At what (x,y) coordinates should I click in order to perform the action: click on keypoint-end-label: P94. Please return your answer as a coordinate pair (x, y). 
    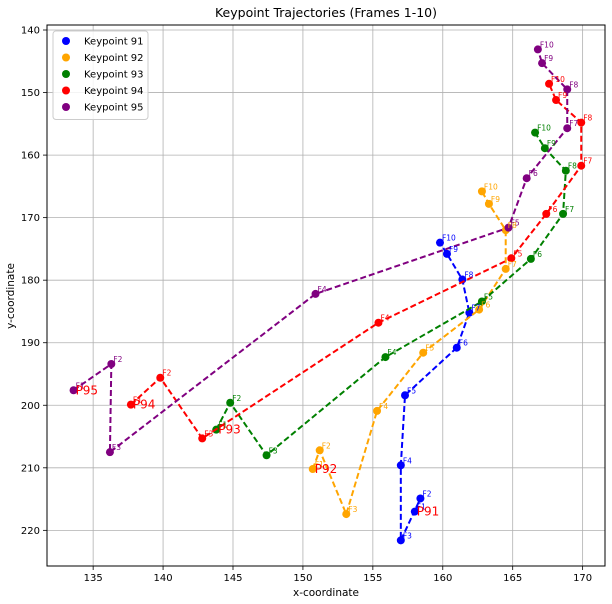
    Looking at the image, I should click on (144, 405).